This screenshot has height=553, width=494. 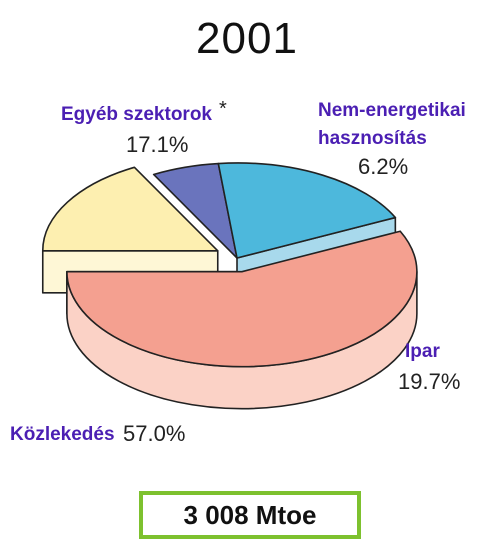 I want to click on chart-title: 2001, so click(x=247, y=38).